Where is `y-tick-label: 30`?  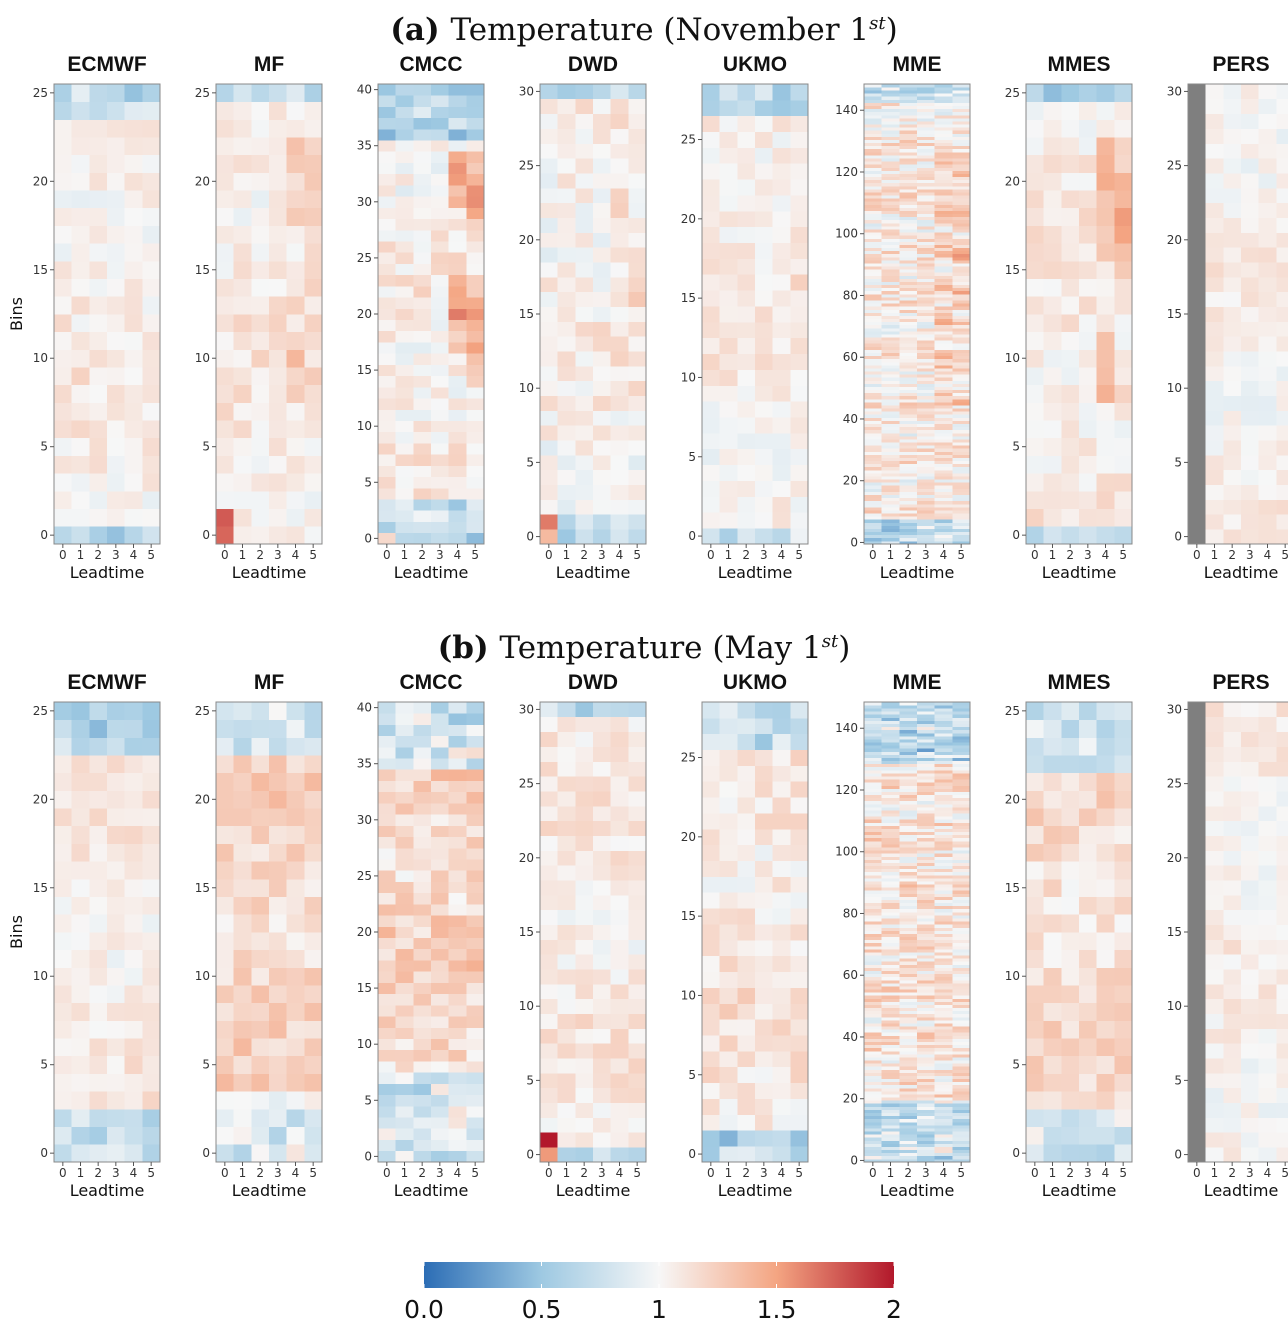
y-tick-label: 30 is located at coordinates (526, 709).